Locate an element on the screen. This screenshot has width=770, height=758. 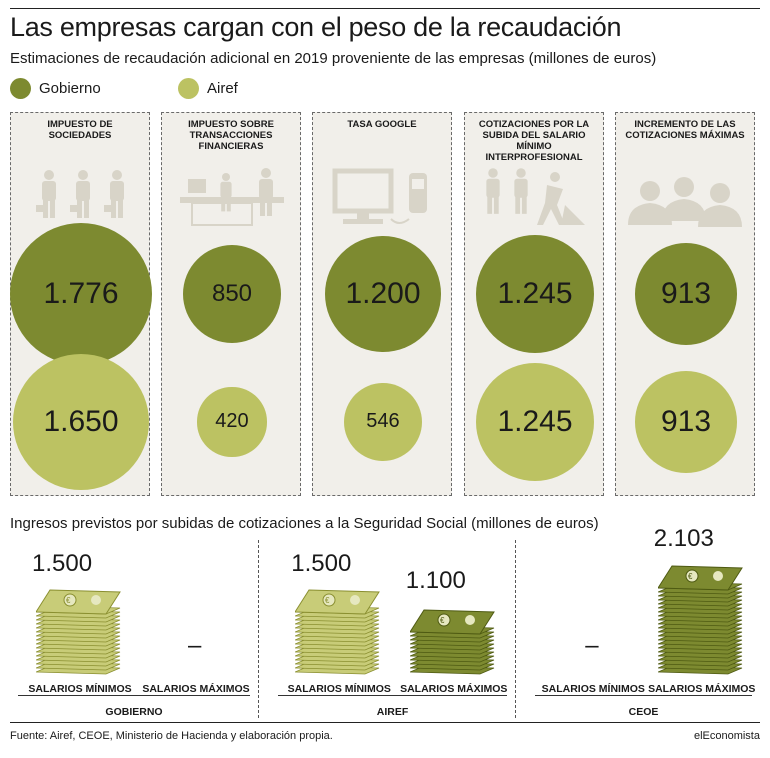
brand-logo-text: elEconomista is located at coordinates (726, 736).